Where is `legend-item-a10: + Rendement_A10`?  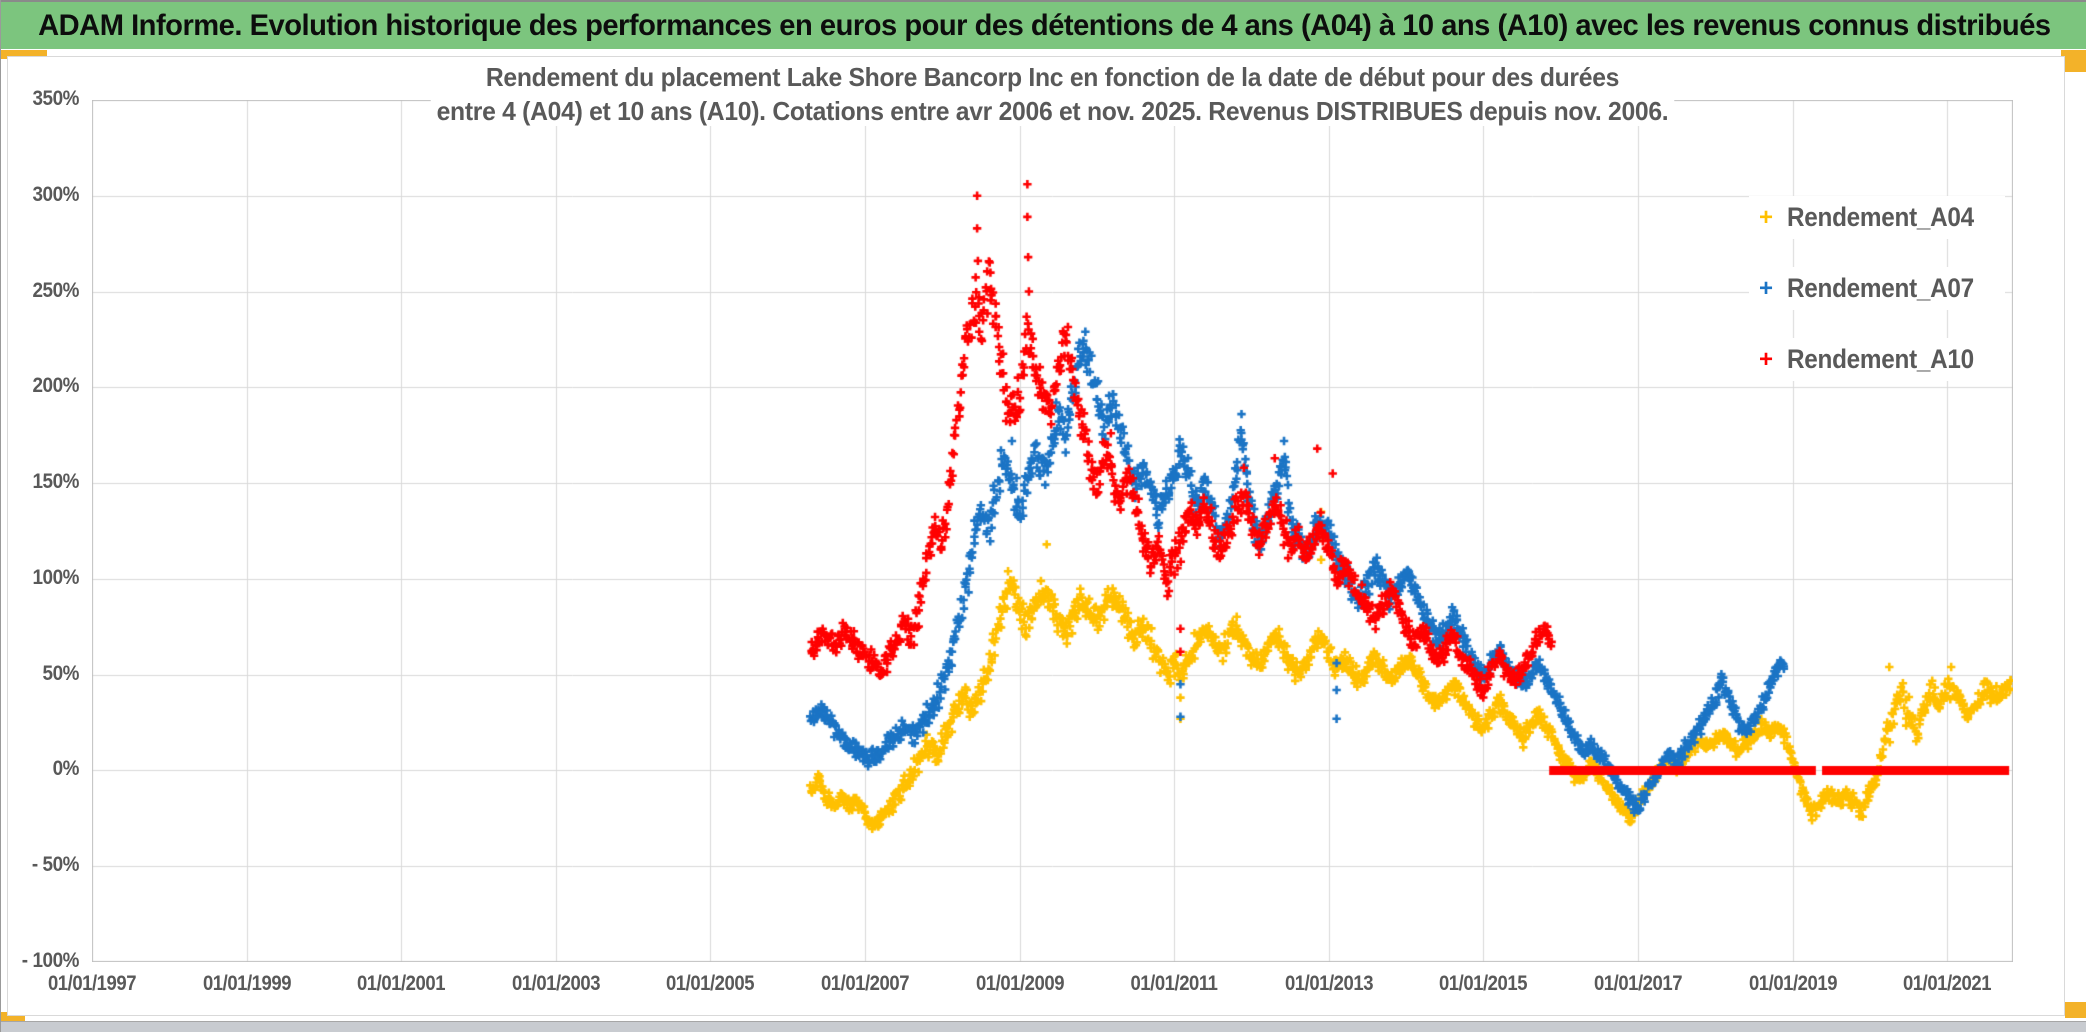
legend-item-a10: + Rendement_A10 is located at coordinates (1877, 359).